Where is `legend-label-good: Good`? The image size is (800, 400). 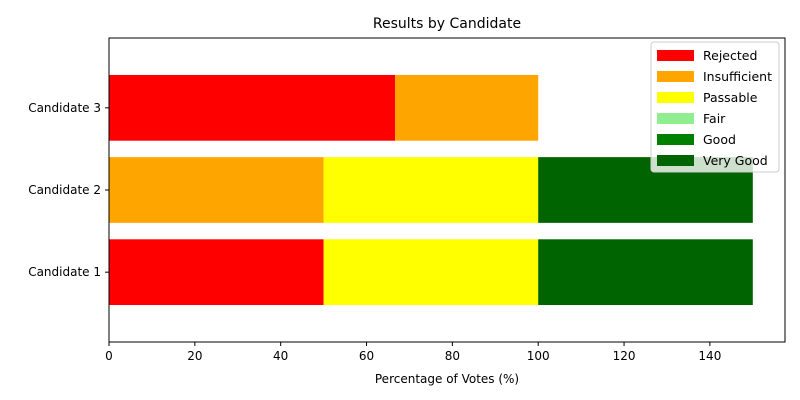
legend-label-good: Good is located at coordinates (719, 139).